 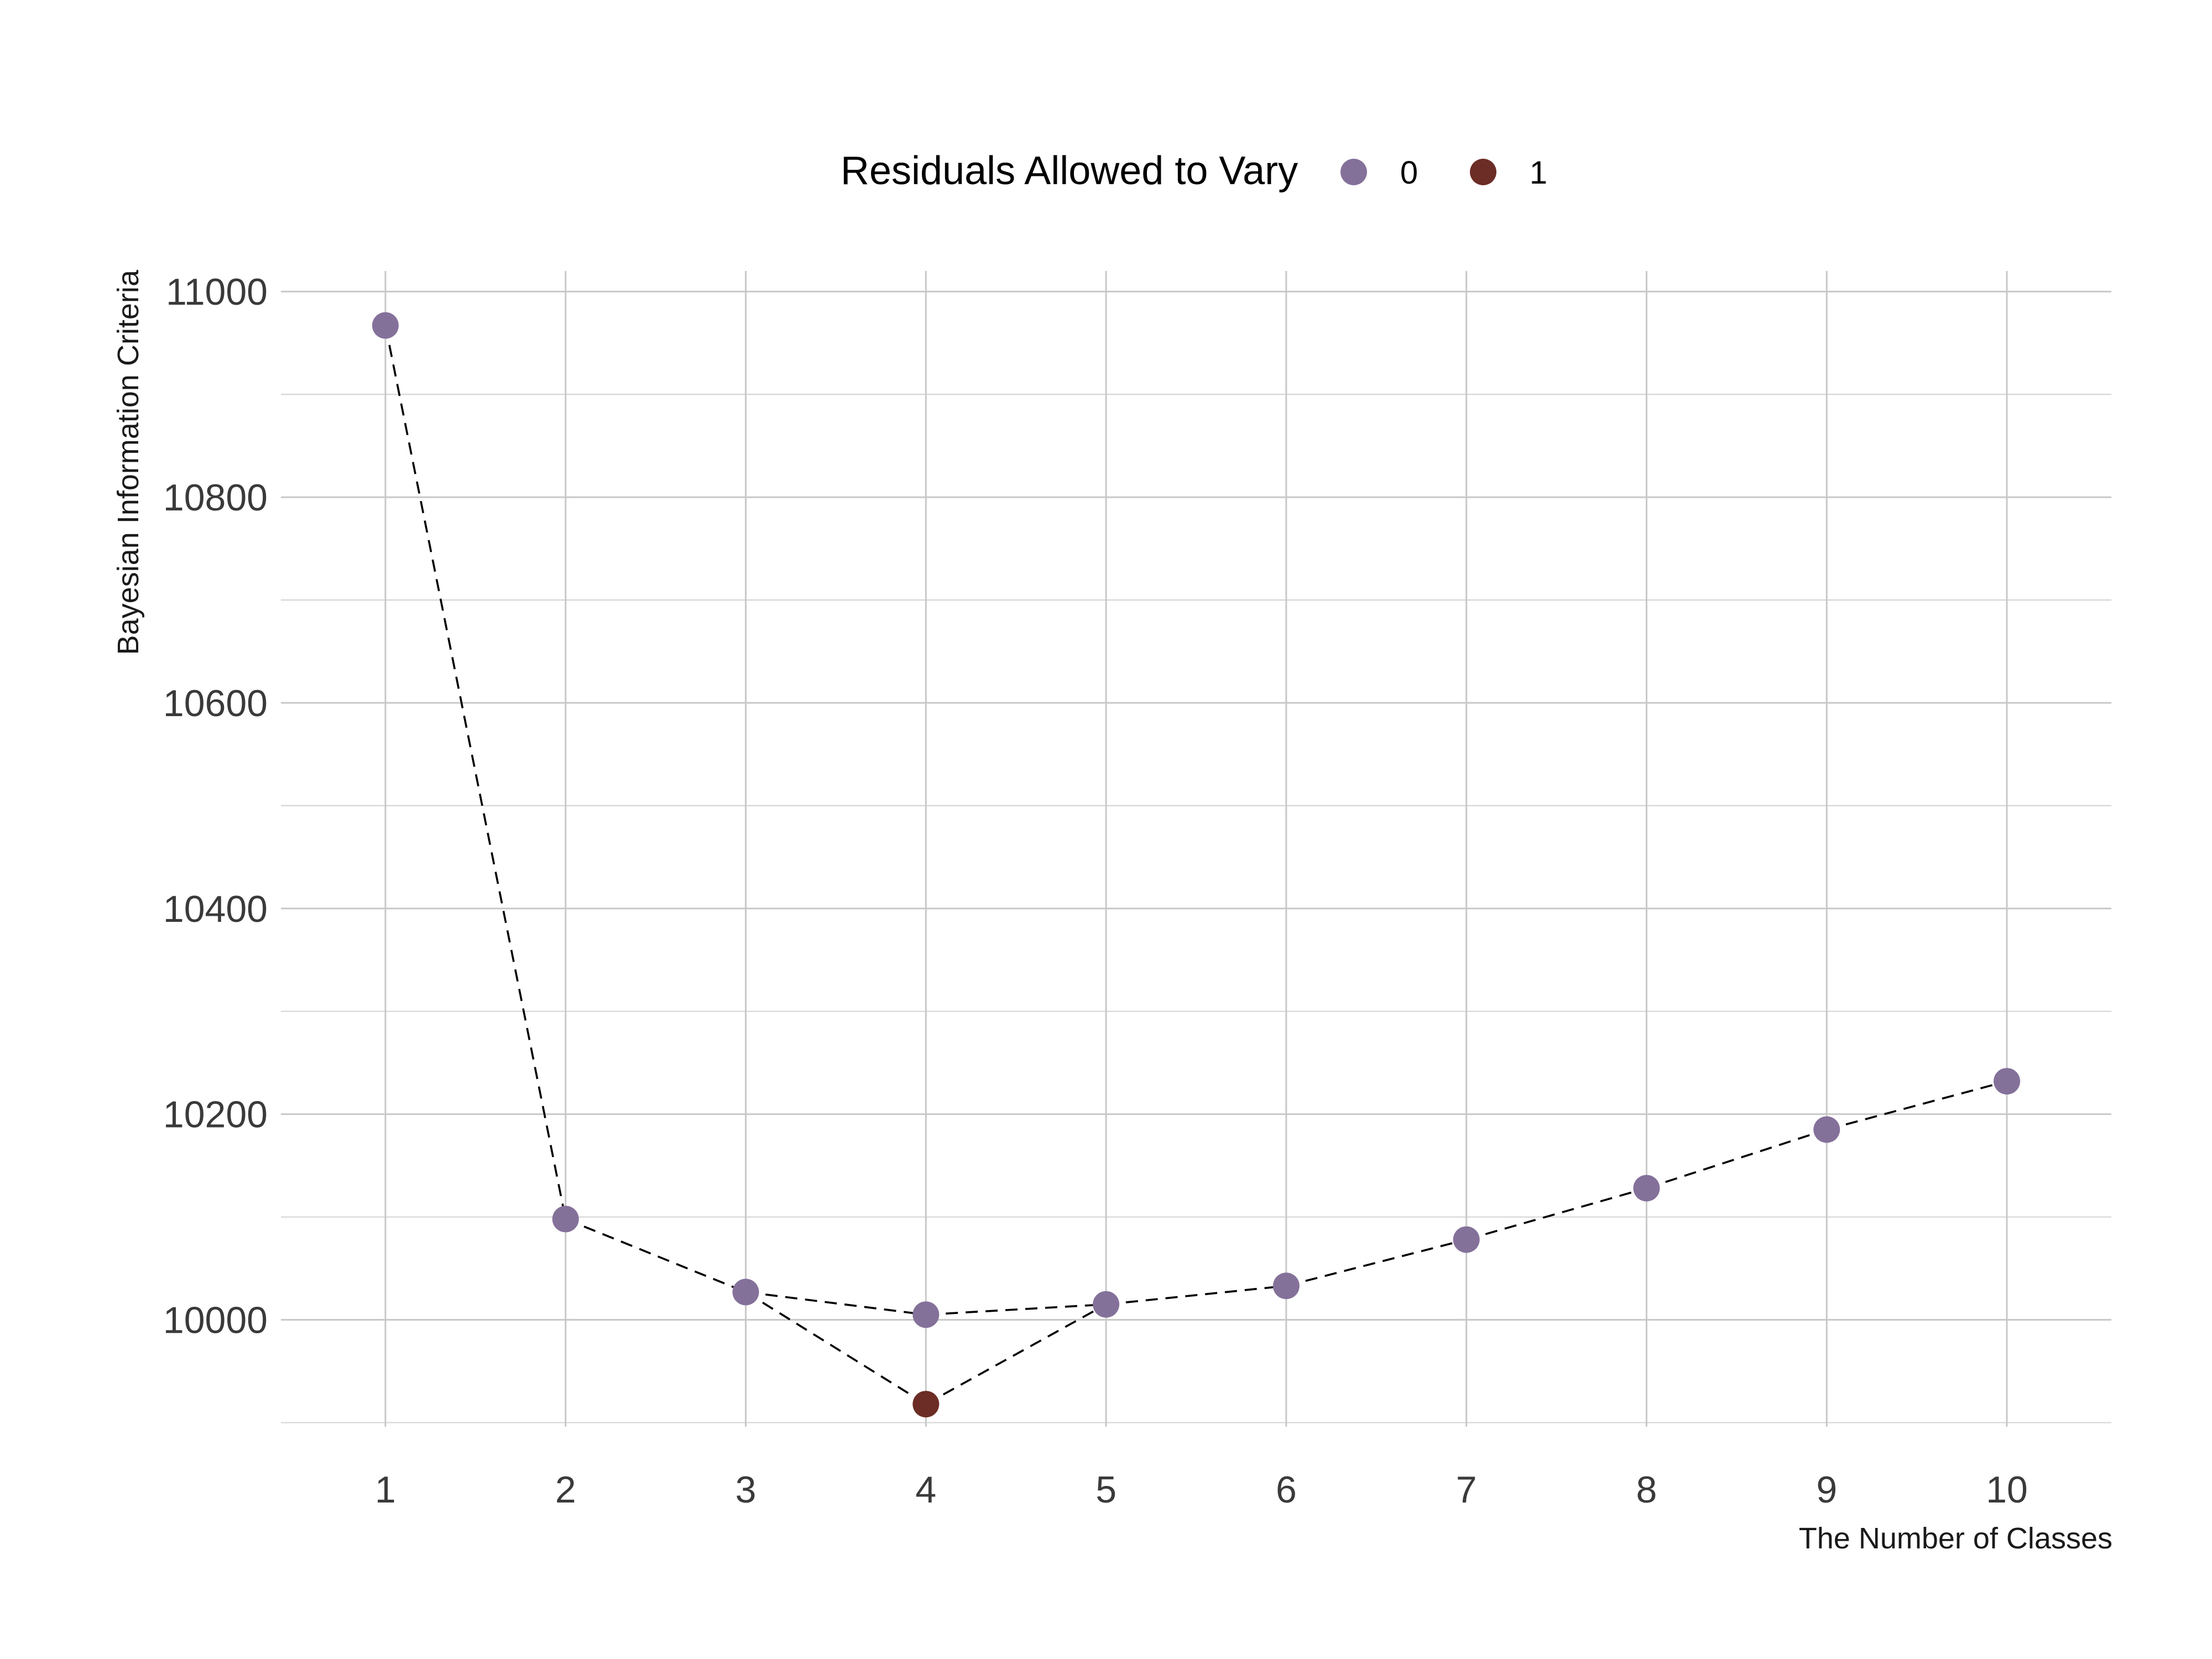 What do you see at coordinates (386, 1490) in the screenshot?
I see `x-tick-label: 1` at bounding box center [386, 1490].